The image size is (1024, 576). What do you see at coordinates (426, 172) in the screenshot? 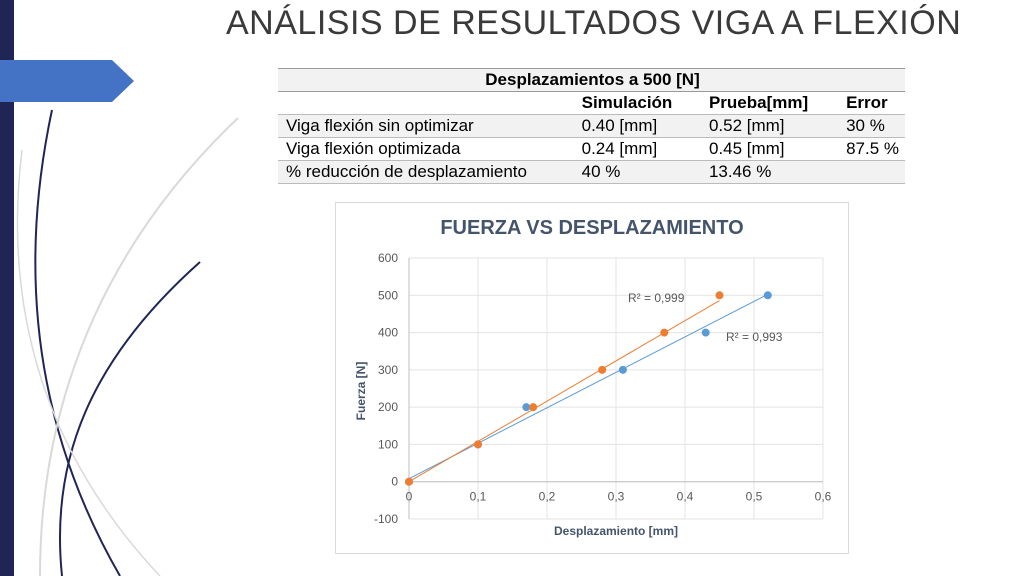
I see `table-cell: % reducción de desplazamiento` at bounding box center [426, 172].